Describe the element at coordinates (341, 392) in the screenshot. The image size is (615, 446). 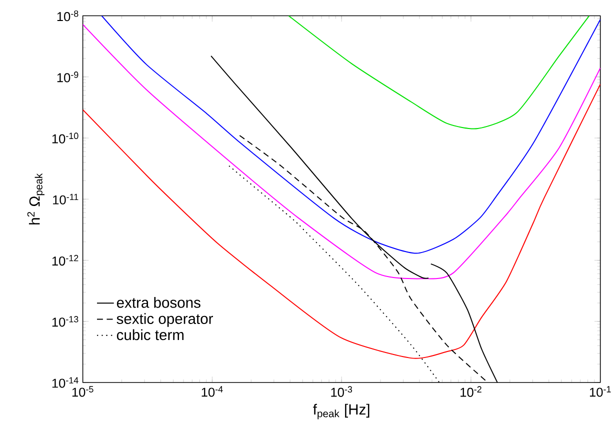
I see `x-tick-label: 10$^{-3}$` at that location.